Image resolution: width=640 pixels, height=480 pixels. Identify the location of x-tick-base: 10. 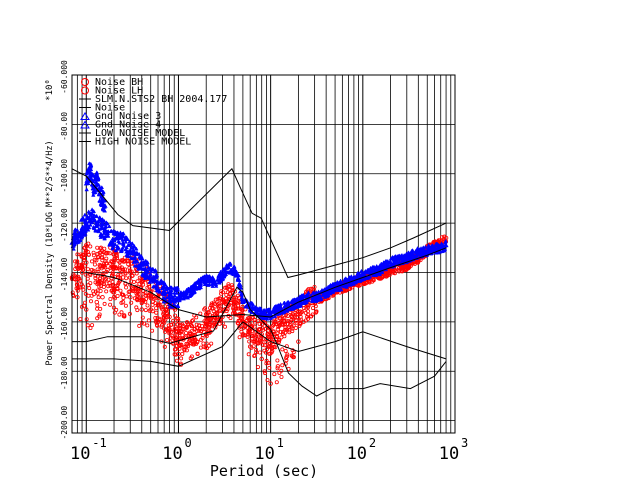
(449, 454).